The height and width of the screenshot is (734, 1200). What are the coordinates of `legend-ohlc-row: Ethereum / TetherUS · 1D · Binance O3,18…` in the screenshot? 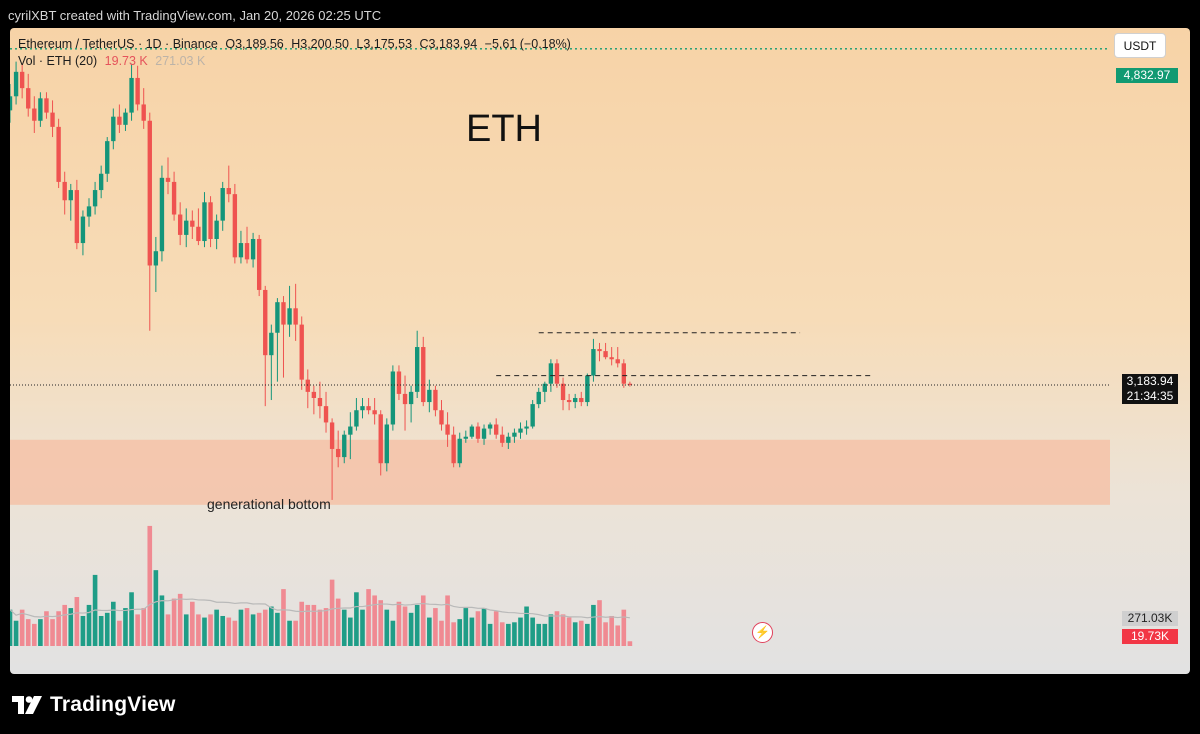 It's located at (294, 44).